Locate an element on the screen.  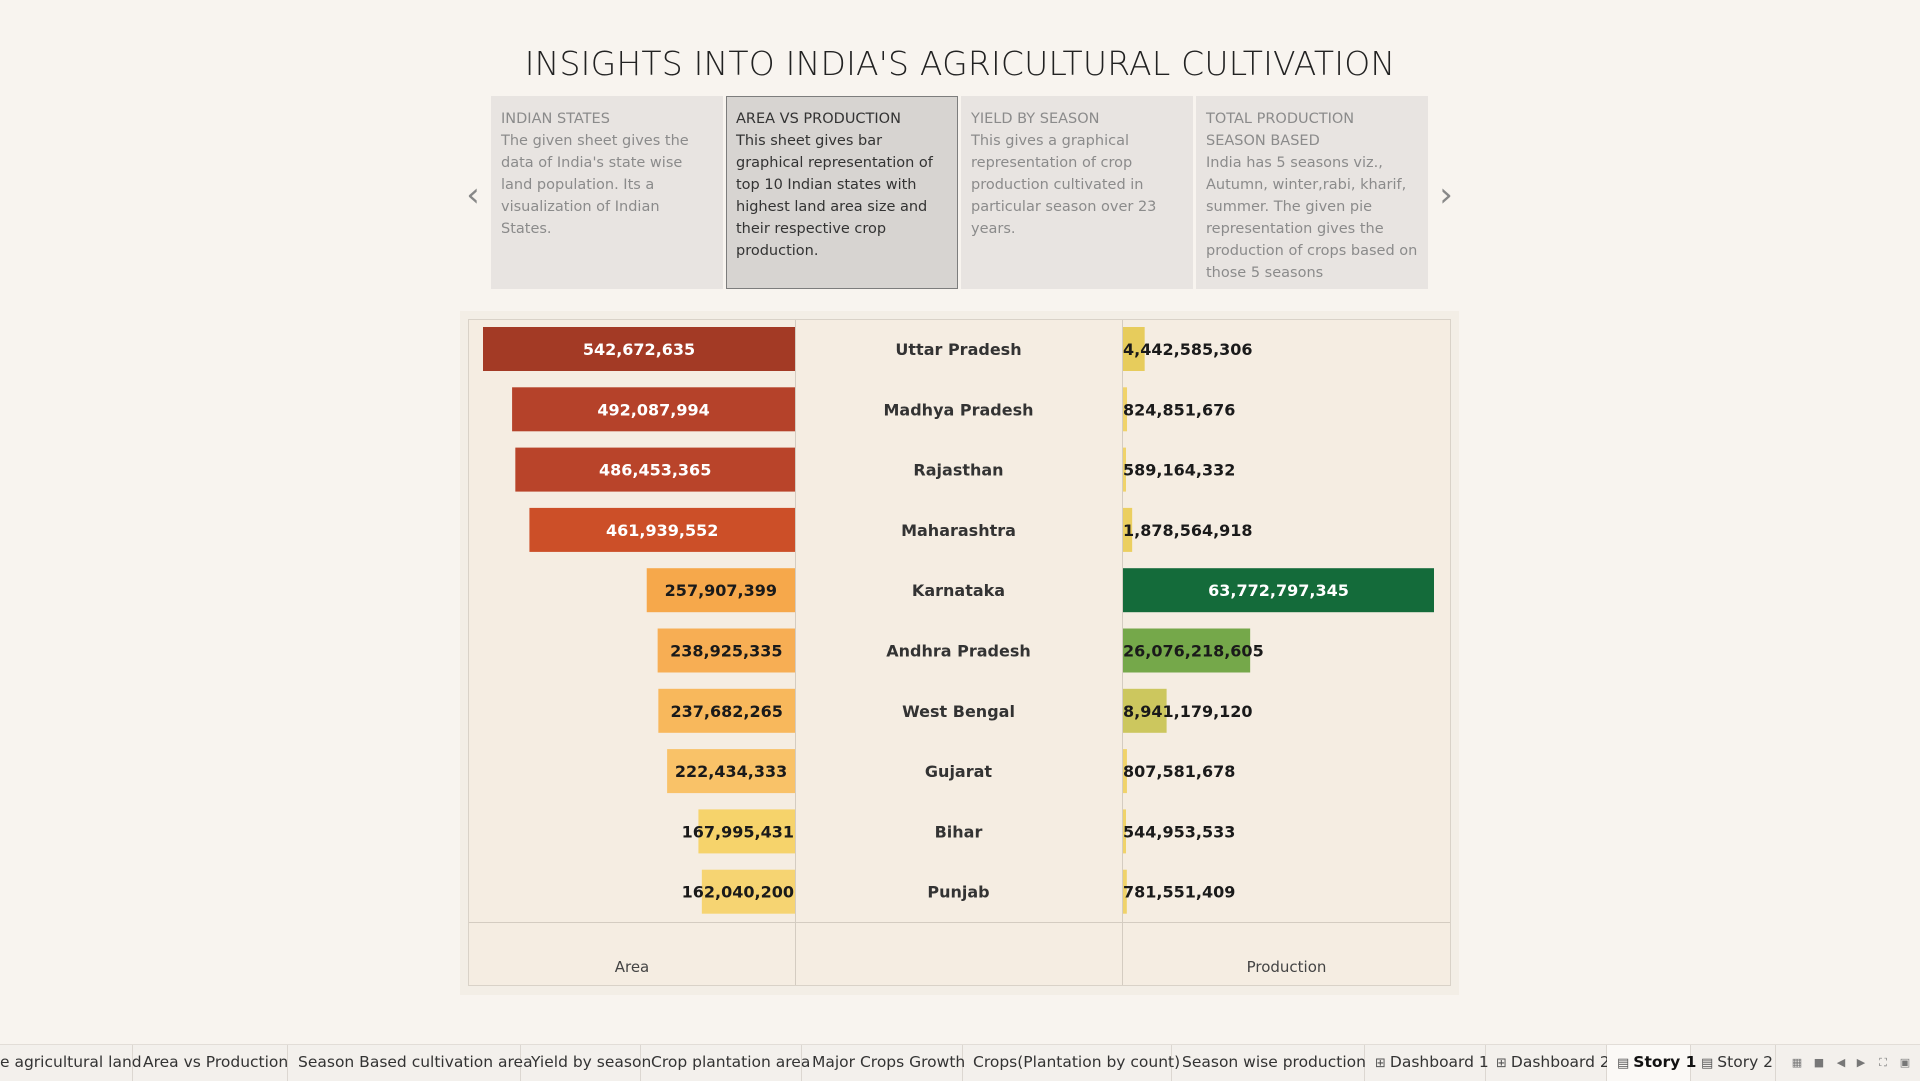
story-point-title: TOTAL PRODUCTION SEASON BASED is located at coordinates (1280, 130).